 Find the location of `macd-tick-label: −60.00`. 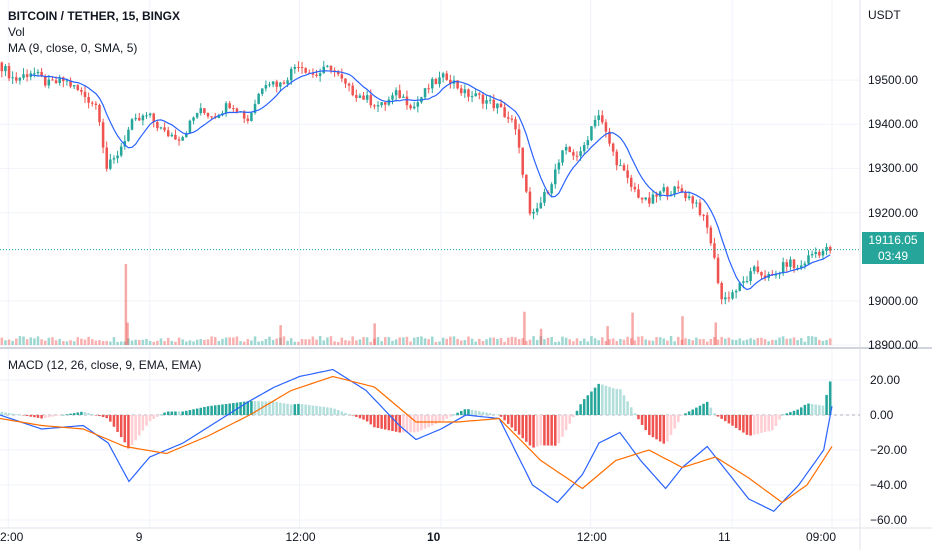

macd-tick-label: −60.00 is located at coordinates (889, 520).